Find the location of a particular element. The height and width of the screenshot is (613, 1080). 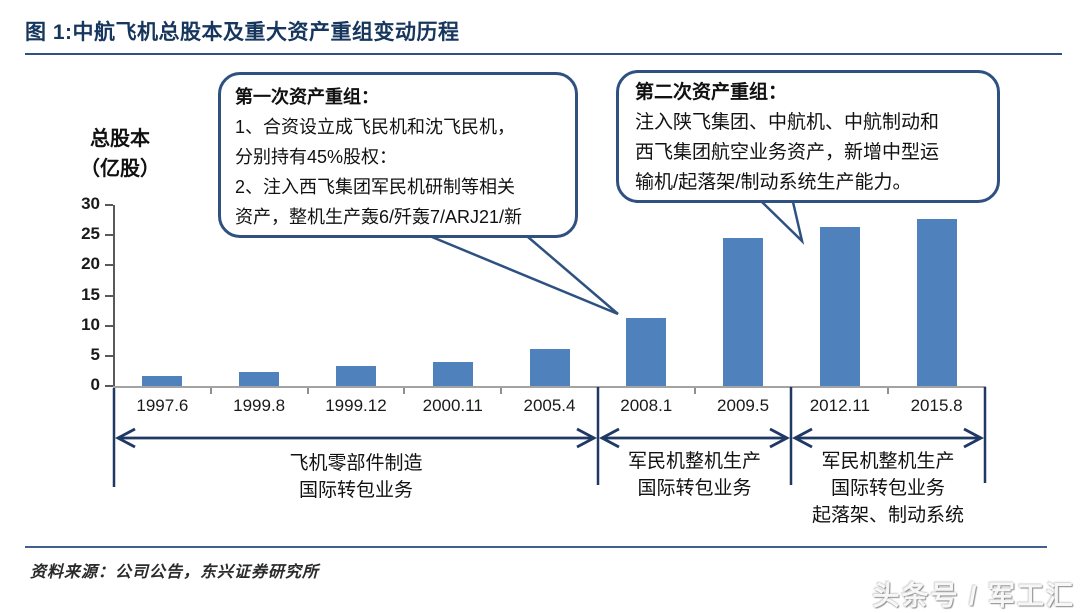

bar-1999.8 is located at coordinates (259, 379).